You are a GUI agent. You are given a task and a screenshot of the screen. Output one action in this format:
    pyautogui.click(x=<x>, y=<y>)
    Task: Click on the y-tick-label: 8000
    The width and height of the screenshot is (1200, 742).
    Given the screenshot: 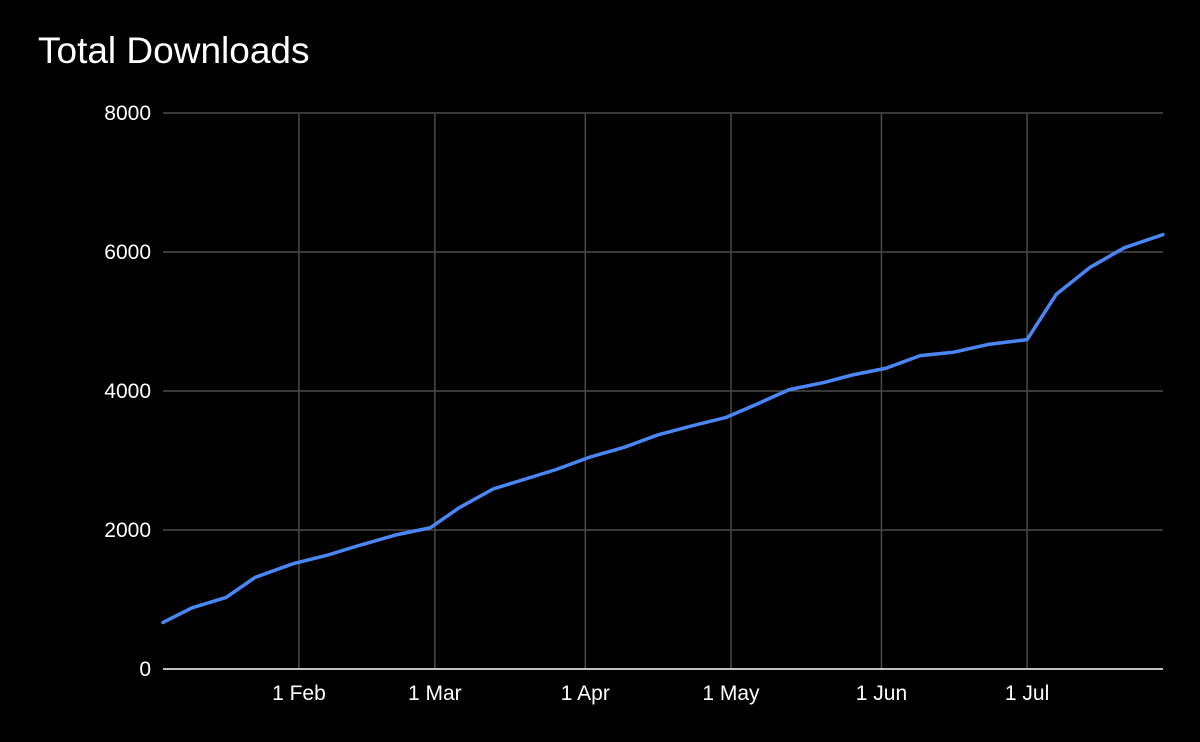 What is the action you would take?
    pyautogui.click(x=127, y=113)
    